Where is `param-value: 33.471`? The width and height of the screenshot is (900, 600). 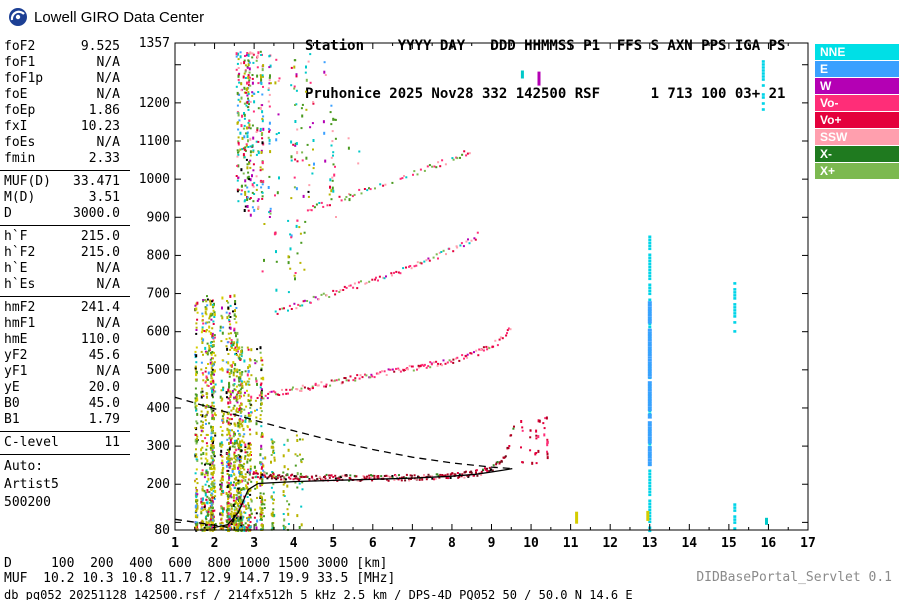
param-value: 33.471 is located at coordinates (96, 181).